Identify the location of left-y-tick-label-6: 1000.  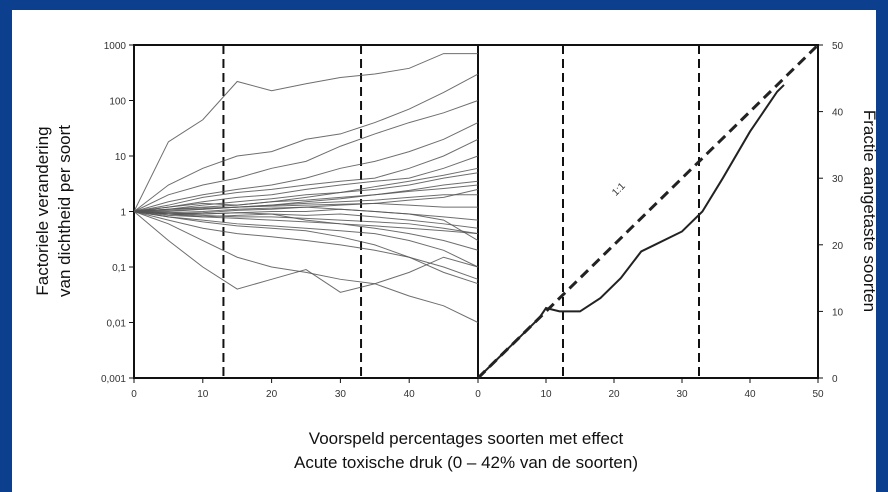
(115, 46).